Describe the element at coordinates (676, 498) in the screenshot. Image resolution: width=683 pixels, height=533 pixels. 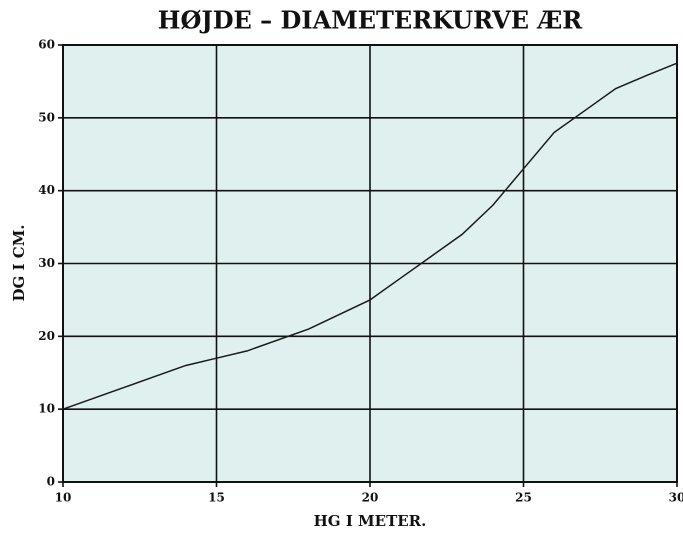
I see `x-tick-label: 30` at that location.